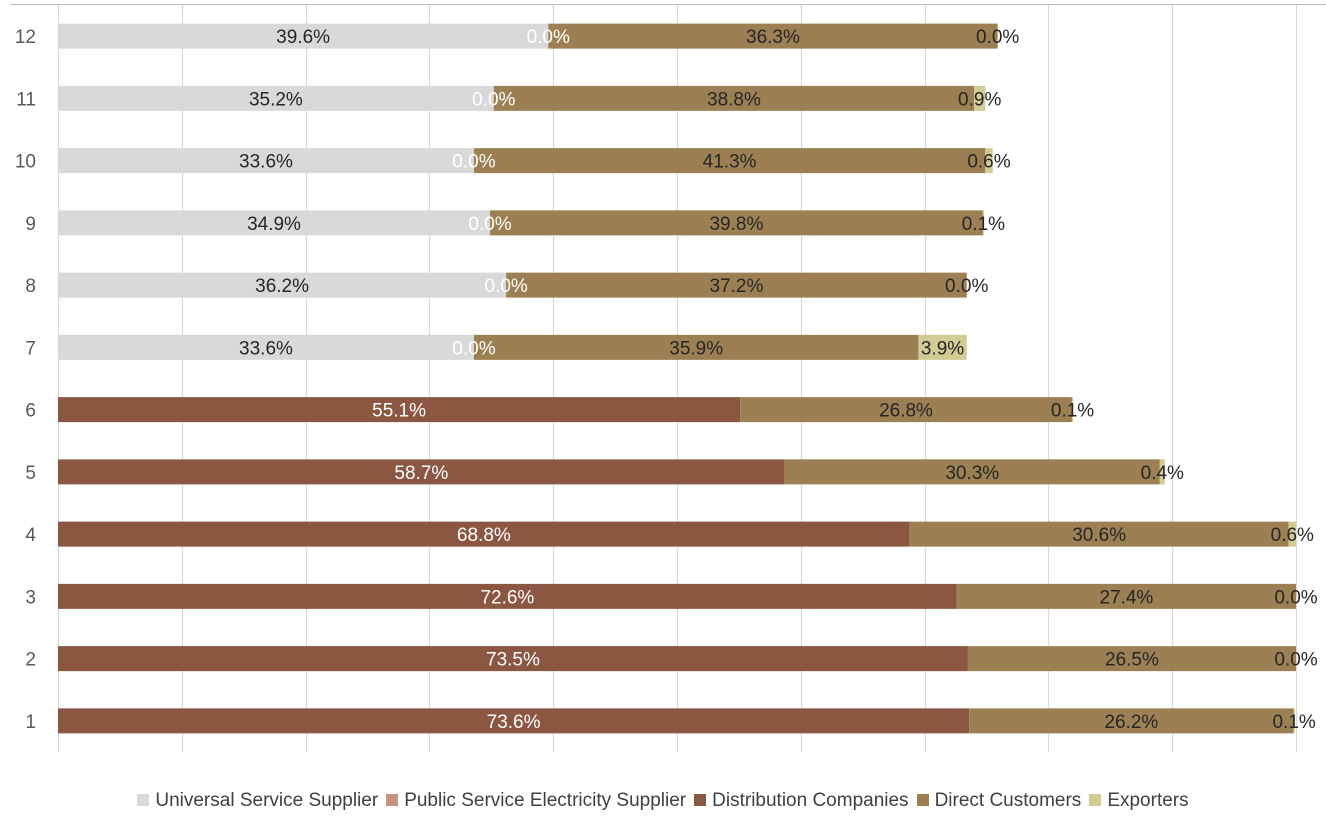  I want to click on category-tick-label: 12, so click(25, 37).